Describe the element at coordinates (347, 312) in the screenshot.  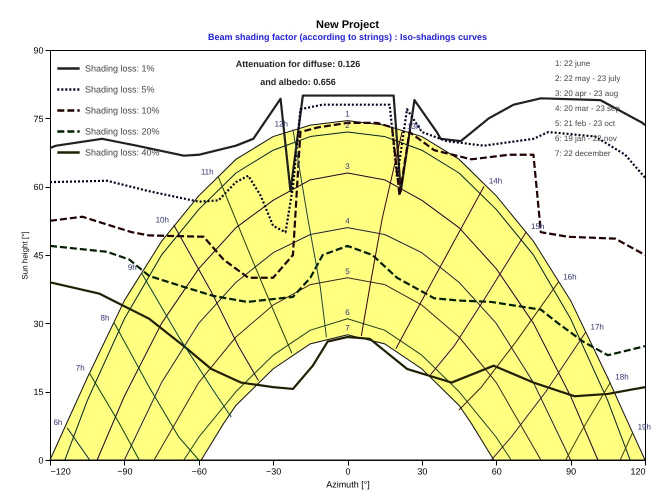
I see `annotation: 6` at that location.